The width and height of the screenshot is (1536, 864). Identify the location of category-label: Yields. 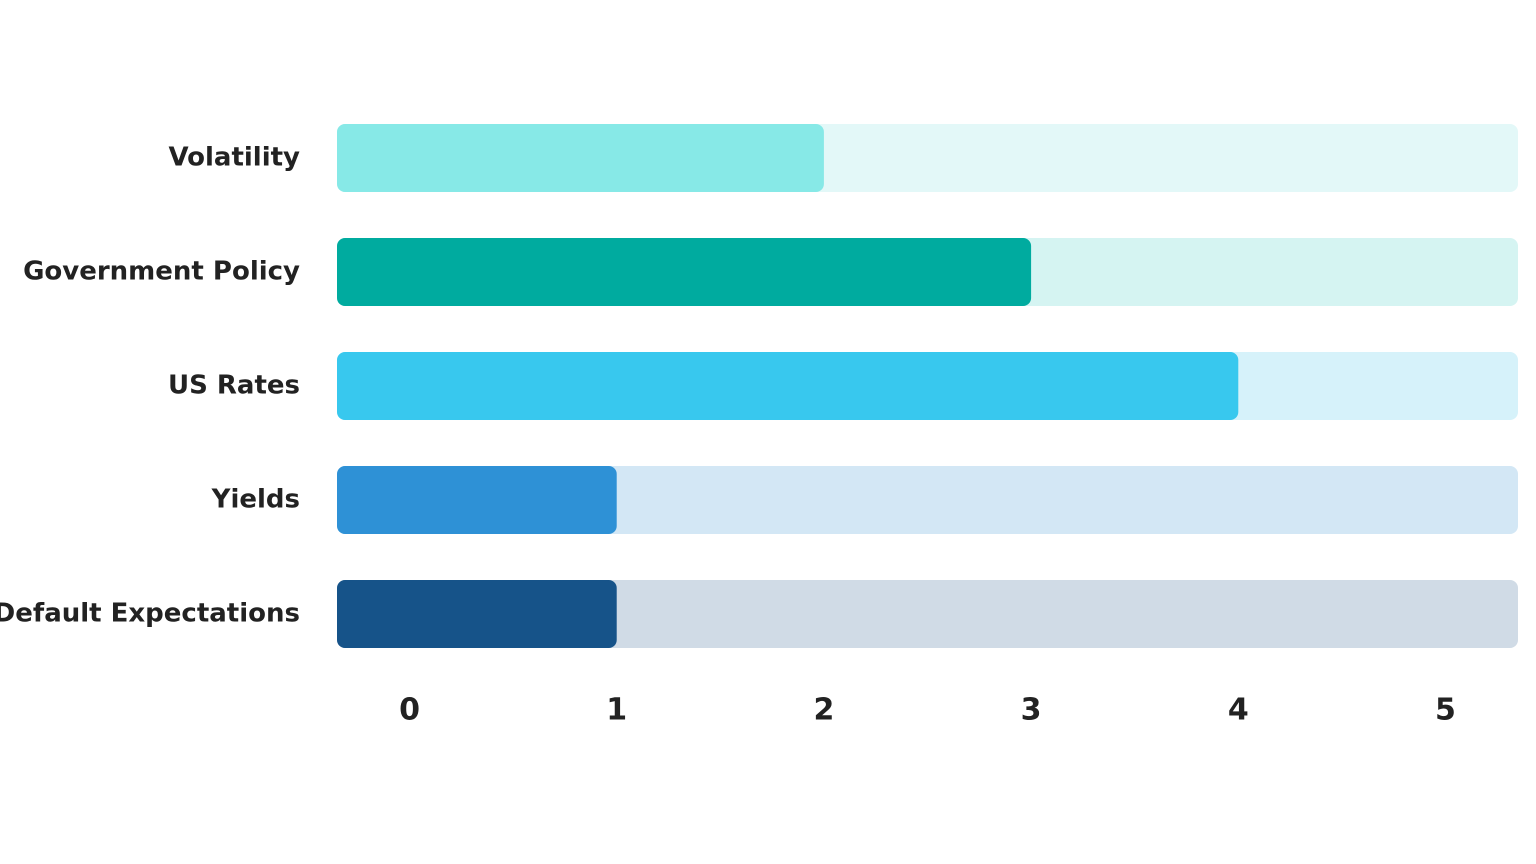
(255, 500).